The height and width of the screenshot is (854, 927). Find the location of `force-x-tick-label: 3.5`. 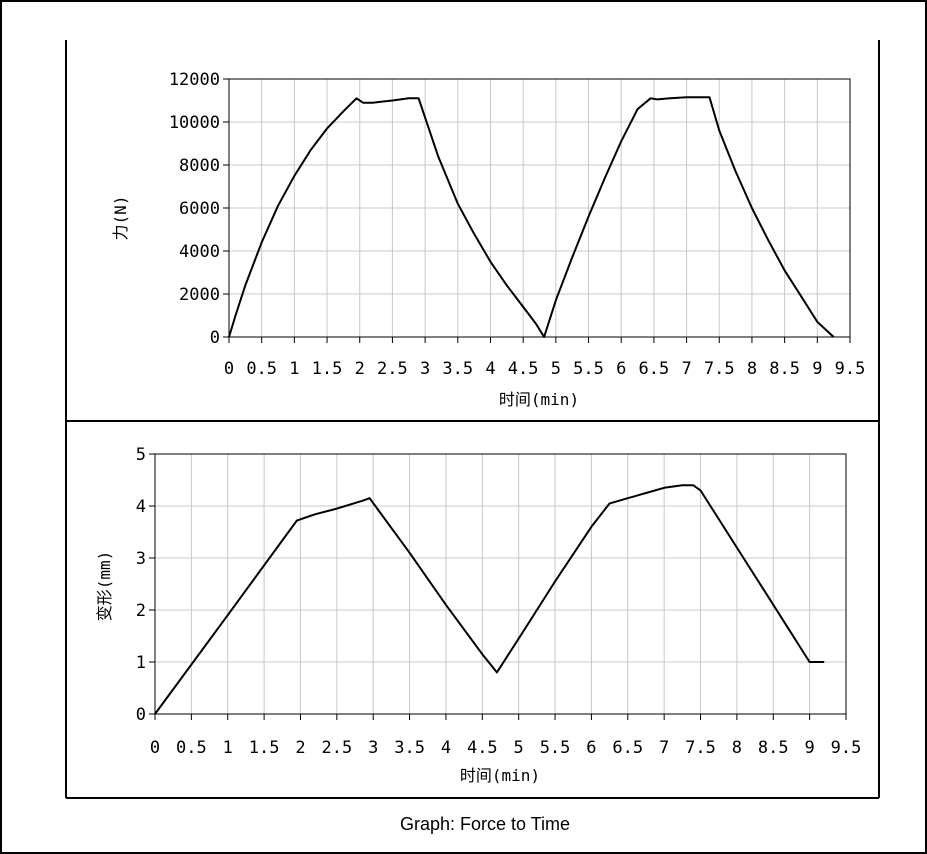

force-x-tick-label: 3.5 is located at coordinates (457, 369).